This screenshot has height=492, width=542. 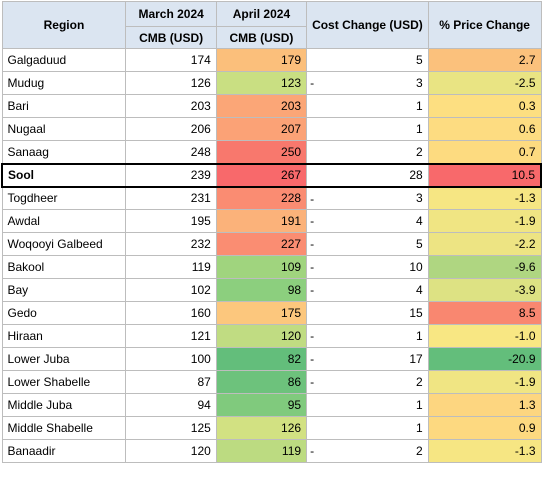 What do you see at coordinates (261, 221) in the screenshot?
I see `april-cmb-cell: 191` at bounding box center [261, 221].